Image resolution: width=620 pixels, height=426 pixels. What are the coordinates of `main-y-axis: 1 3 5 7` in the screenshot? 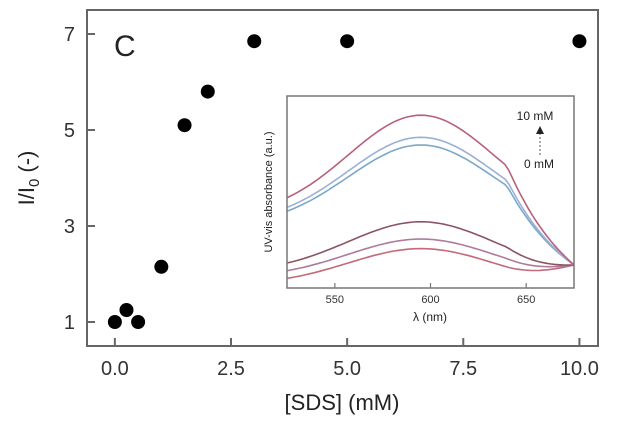 It's located at (79, 179).